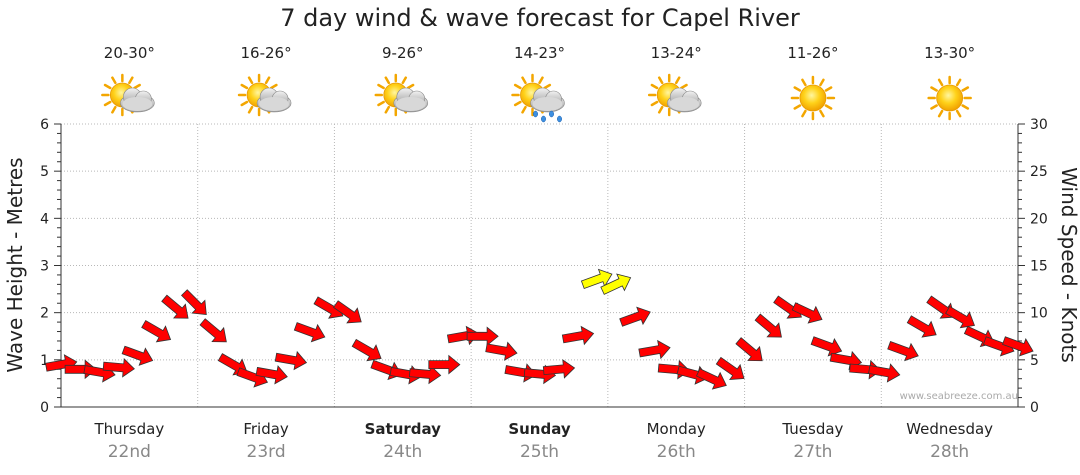 Image resolution: width=1080 pixels, height=475 pixels. I want to click on day-name-label: Saturday, so click(402, 429).